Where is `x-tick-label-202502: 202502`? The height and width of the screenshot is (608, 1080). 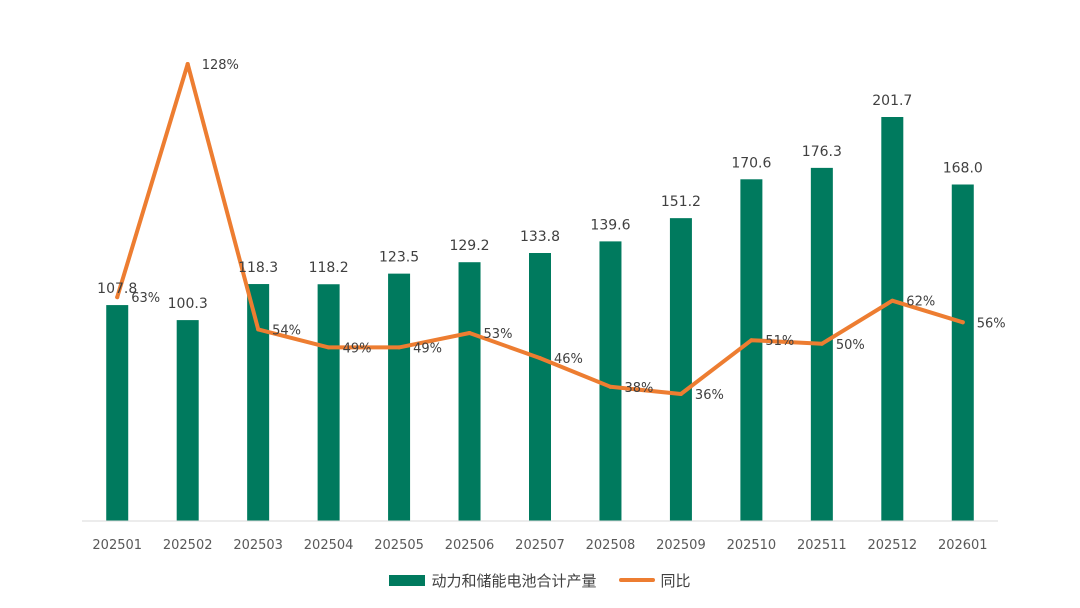 x-tick-label-202502: 202502 is located at coordinates (188, 545).